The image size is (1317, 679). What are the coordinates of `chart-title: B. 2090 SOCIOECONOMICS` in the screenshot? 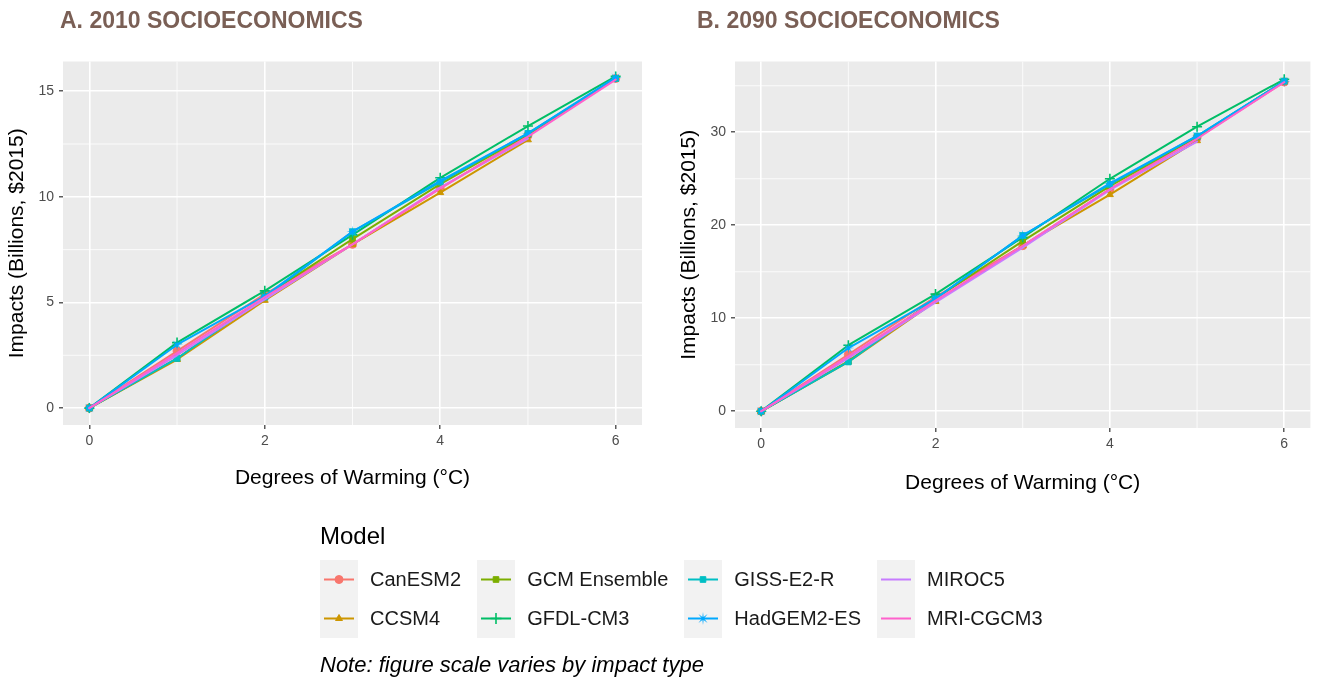 It's located at (848, 20).